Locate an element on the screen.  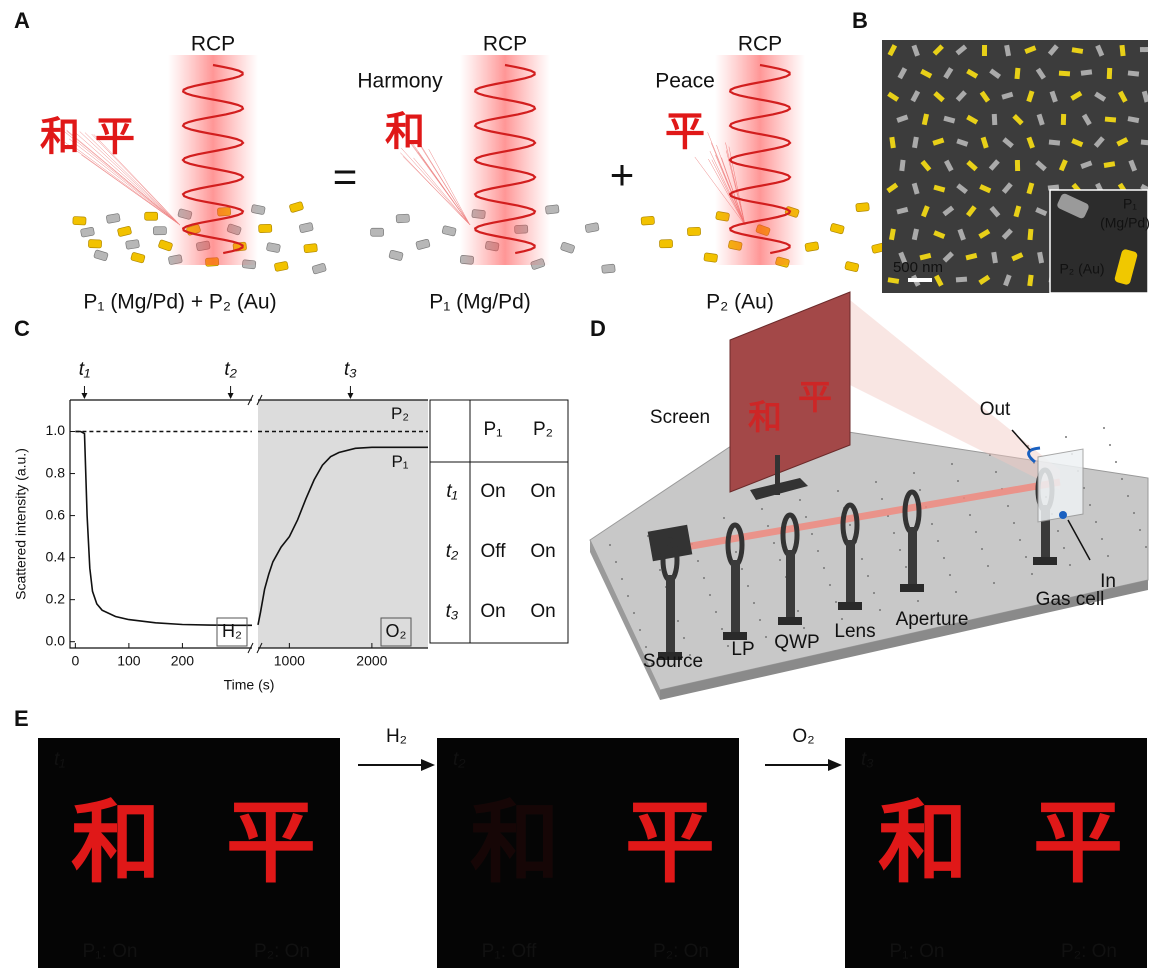
arrow-head is located at coordinates (428, 765).